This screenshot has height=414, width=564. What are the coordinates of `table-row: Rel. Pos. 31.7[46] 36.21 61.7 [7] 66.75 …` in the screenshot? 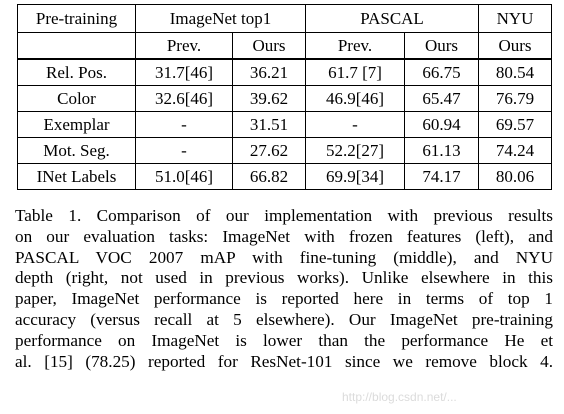 It's located at (285, 72).